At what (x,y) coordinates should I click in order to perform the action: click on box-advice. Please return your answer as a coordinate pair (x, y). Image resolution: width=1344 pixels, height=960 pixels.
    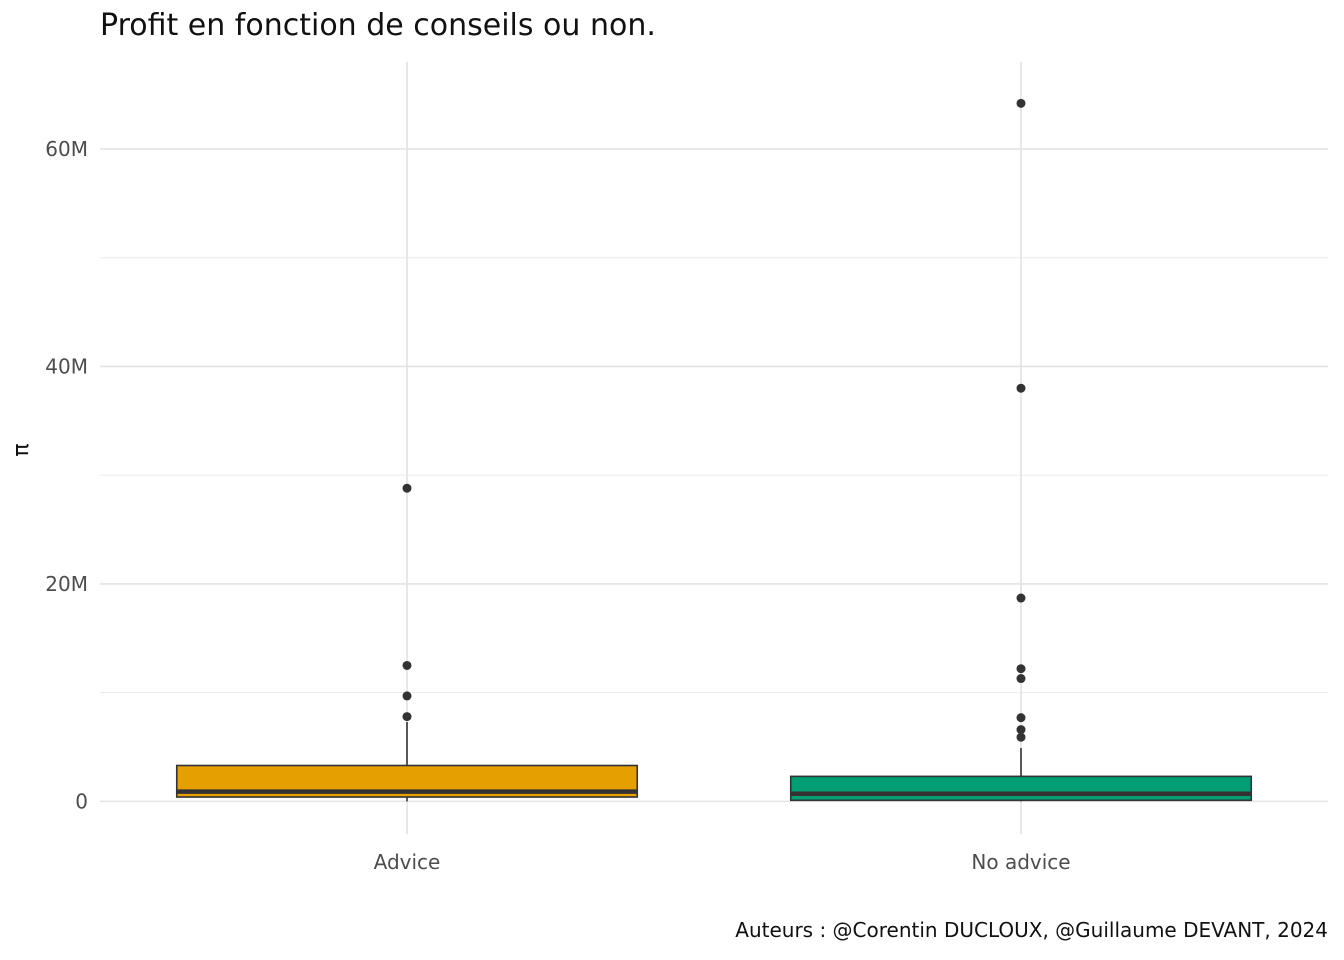
    Looking at the image, I should click on (407, 642).